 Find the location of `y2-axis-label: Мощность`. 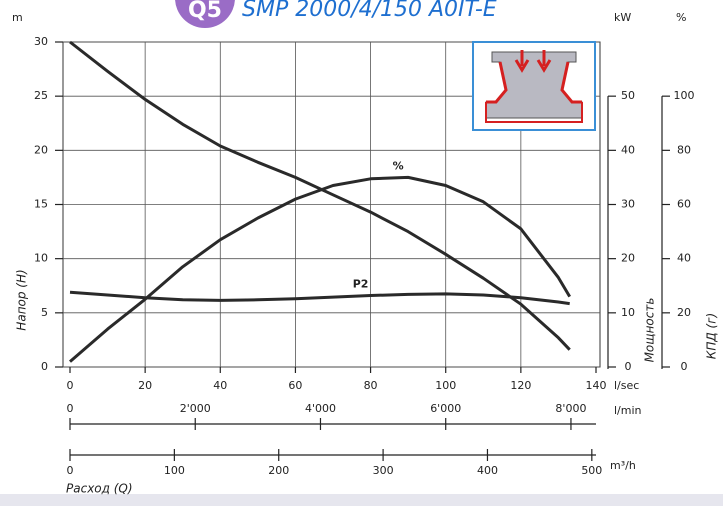

y2-axis-label: Мощность is located at coordinates (650, 330).